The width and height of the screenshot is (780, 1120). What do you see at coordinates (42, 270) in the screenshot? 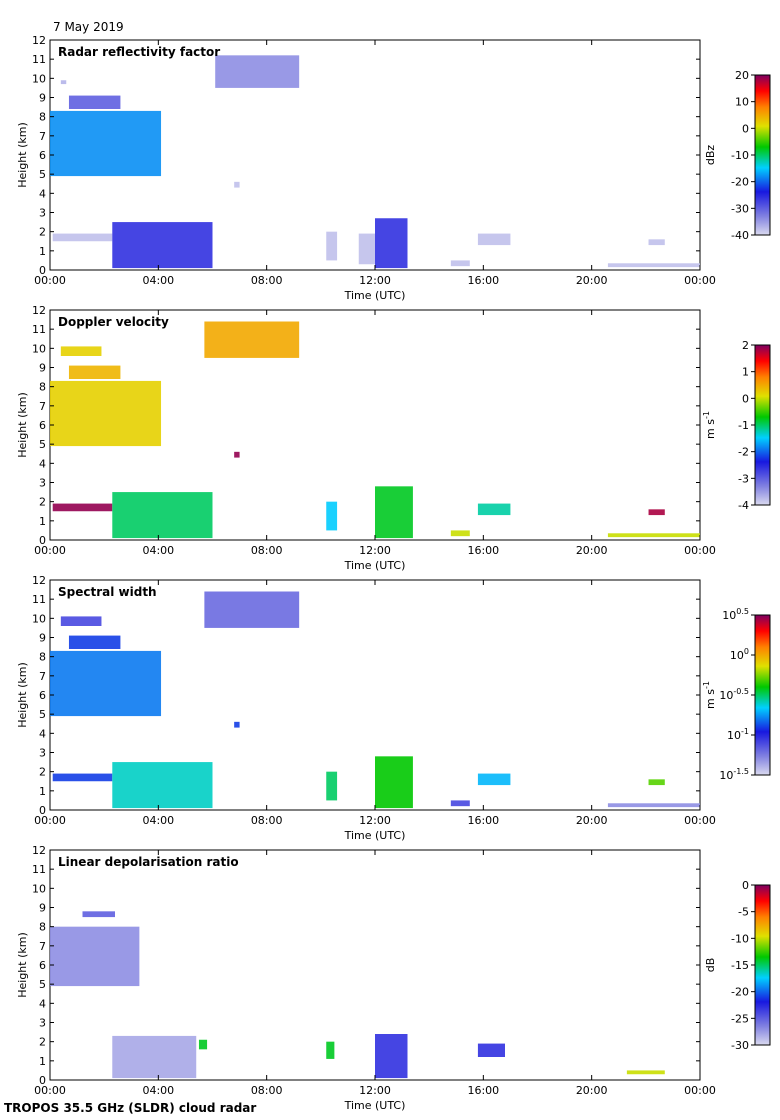
I see `y-tick-label: 0` at bounding box center [42, 270].